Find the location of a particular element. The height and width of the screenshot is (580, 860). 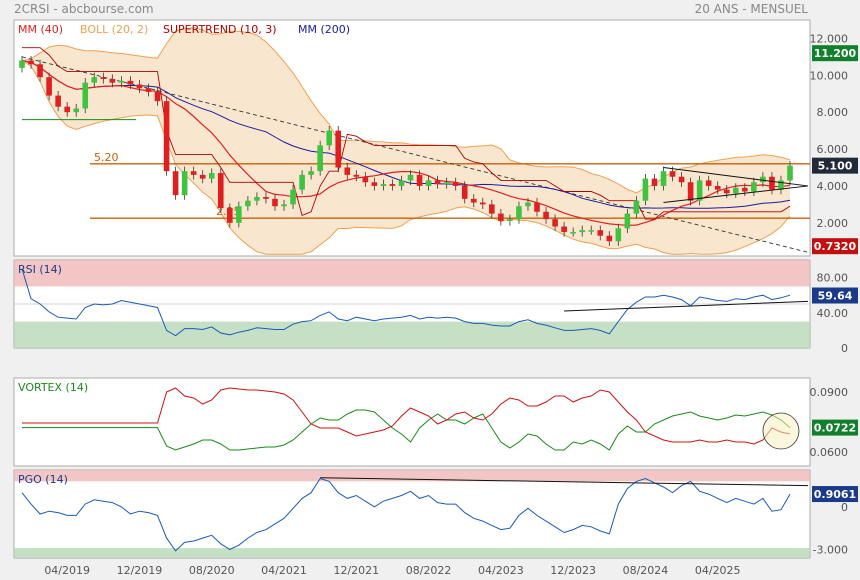

triangle-bottom is located at coordinates (736, 194).